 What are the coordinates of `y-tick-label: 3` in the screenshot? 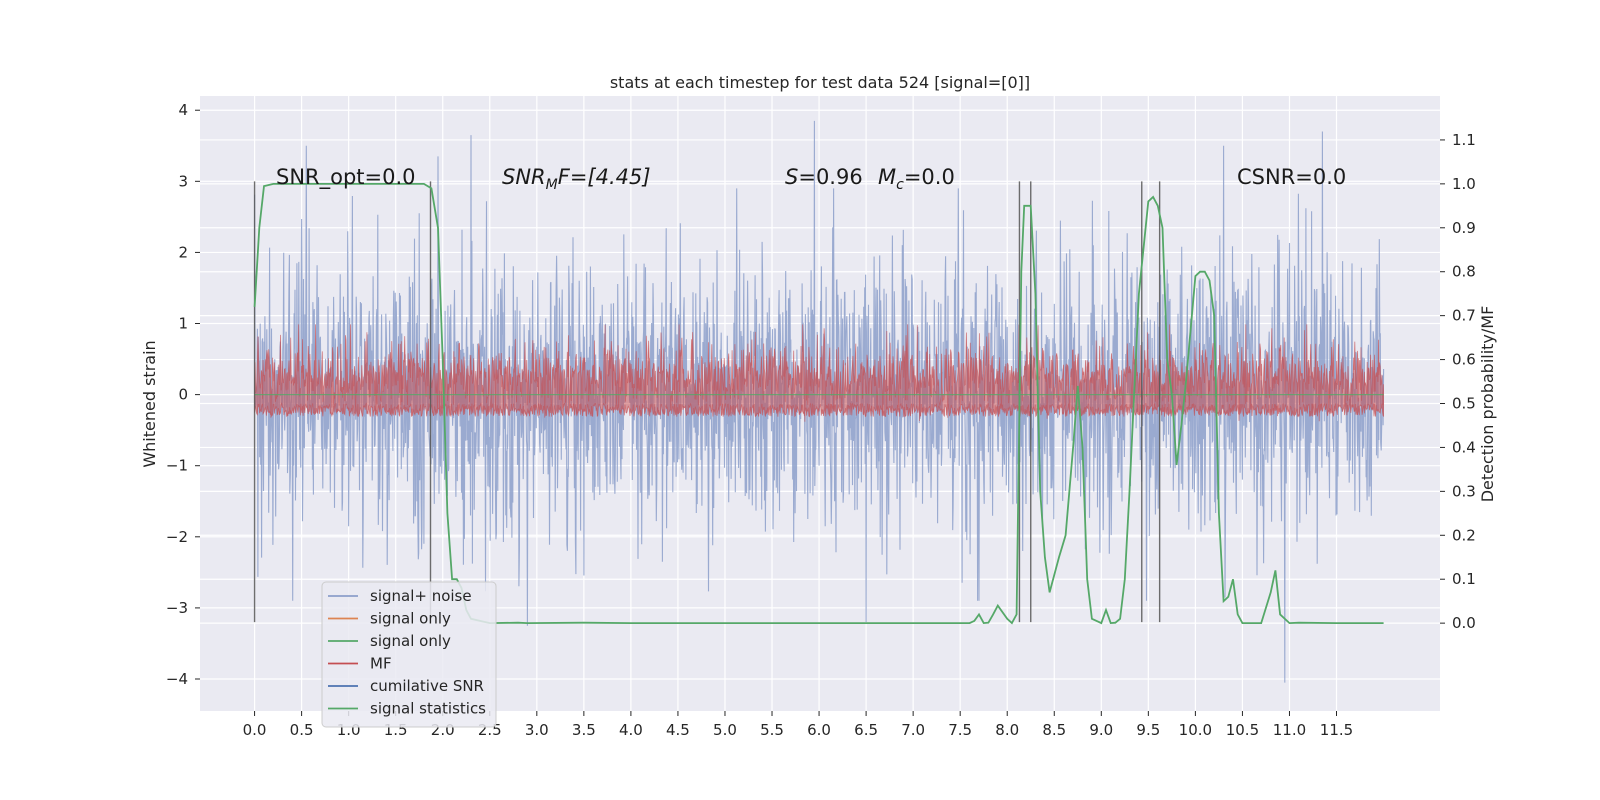 It's located at (183, 181).